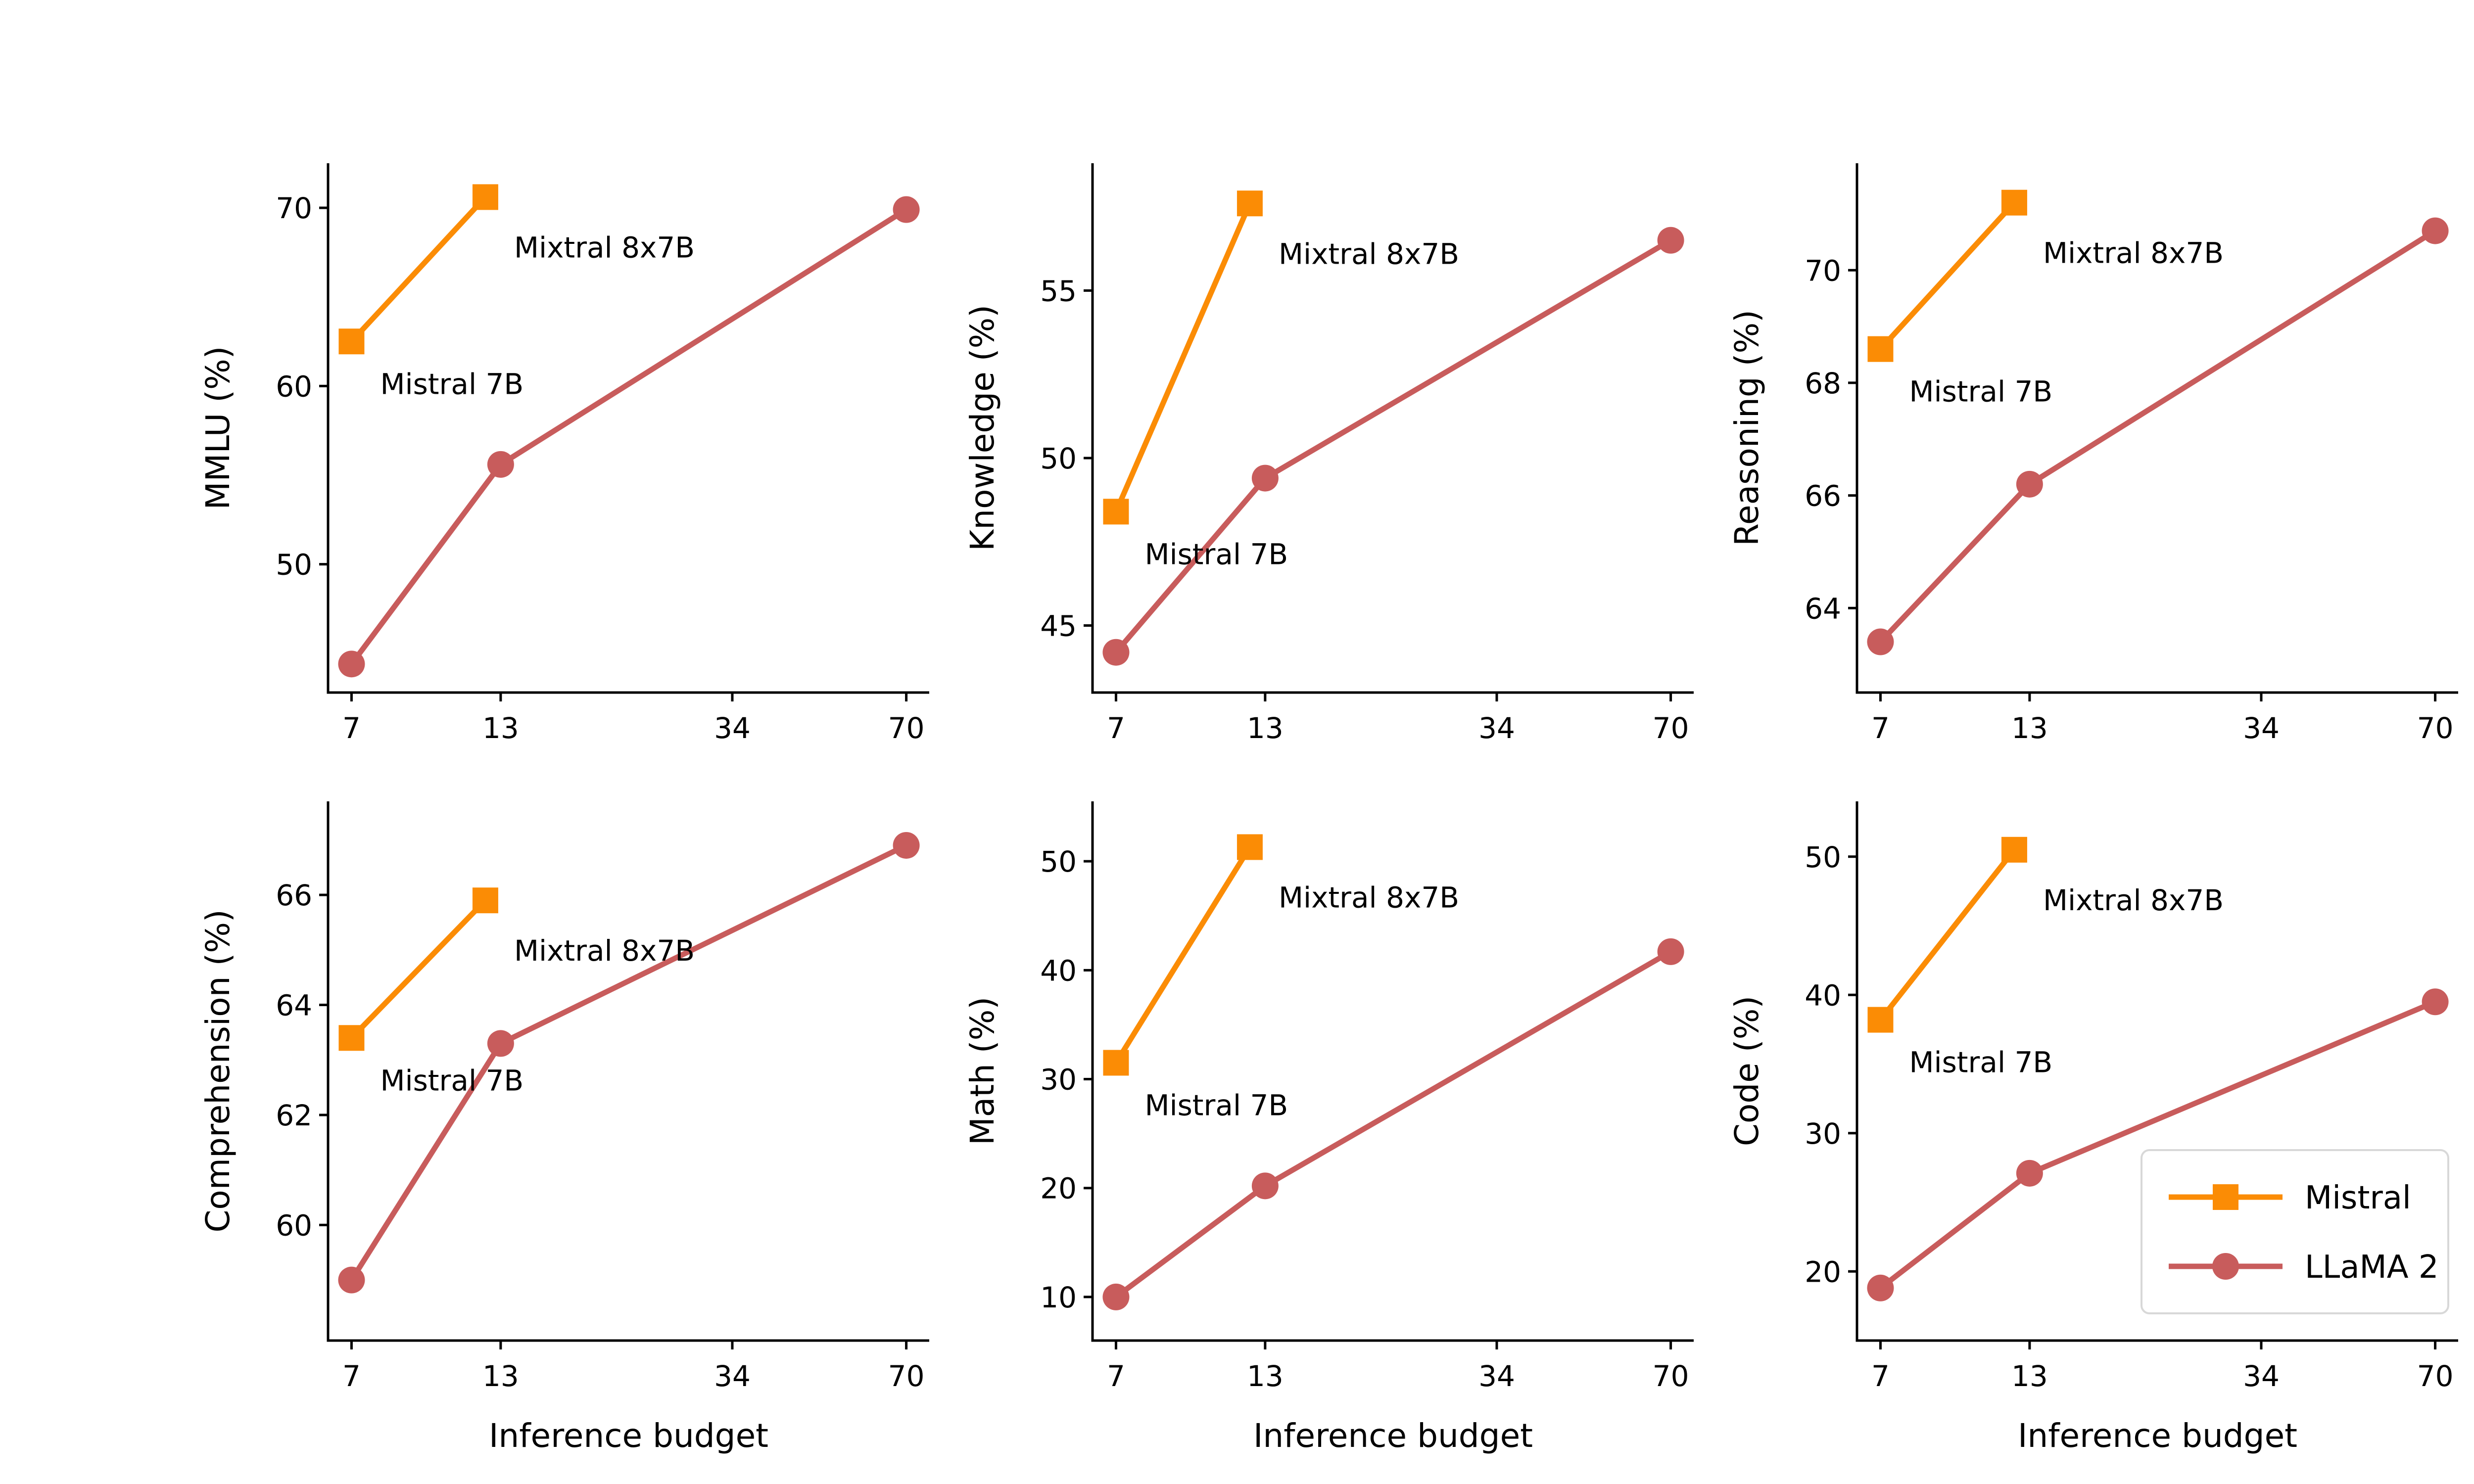 The width and height of the screenshot is (2474, 1484). Describe the element at coordinates (1671, 728) in the screenshot. I see `knowledge-x-tick-label: 70` at that location.